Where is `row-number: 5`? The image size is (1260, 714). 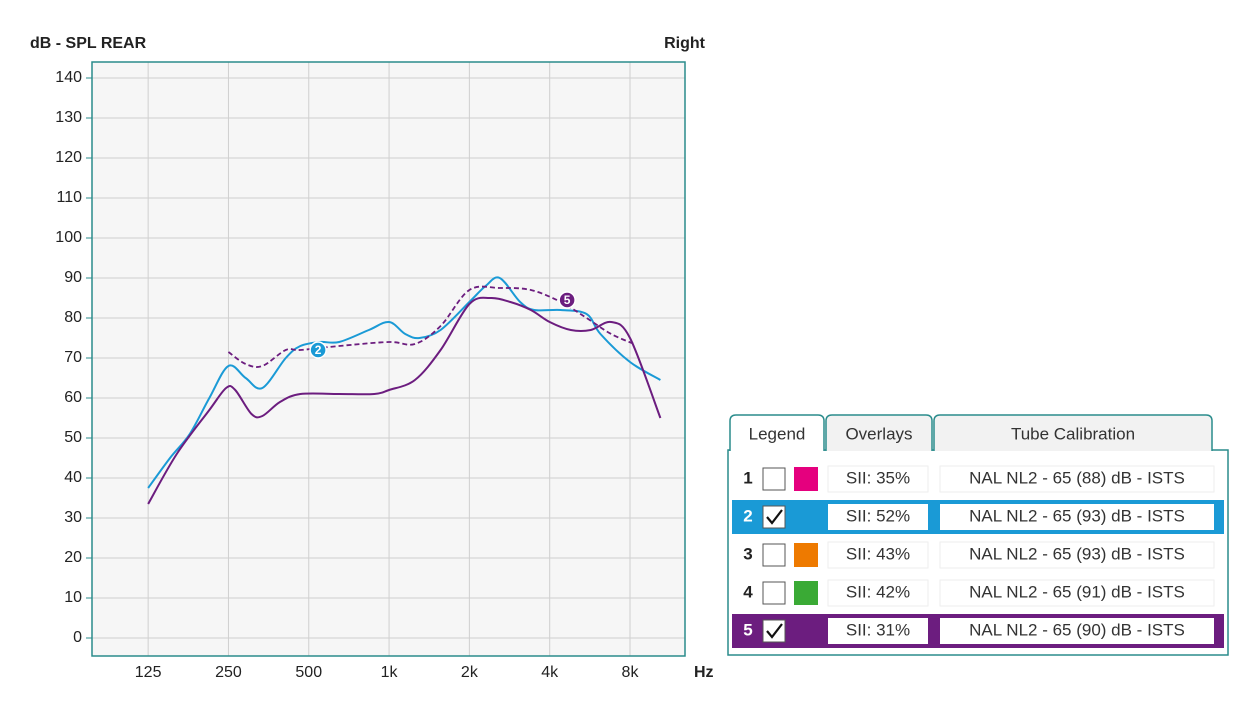
row-number: 5 is located at coordinates (747, 629).